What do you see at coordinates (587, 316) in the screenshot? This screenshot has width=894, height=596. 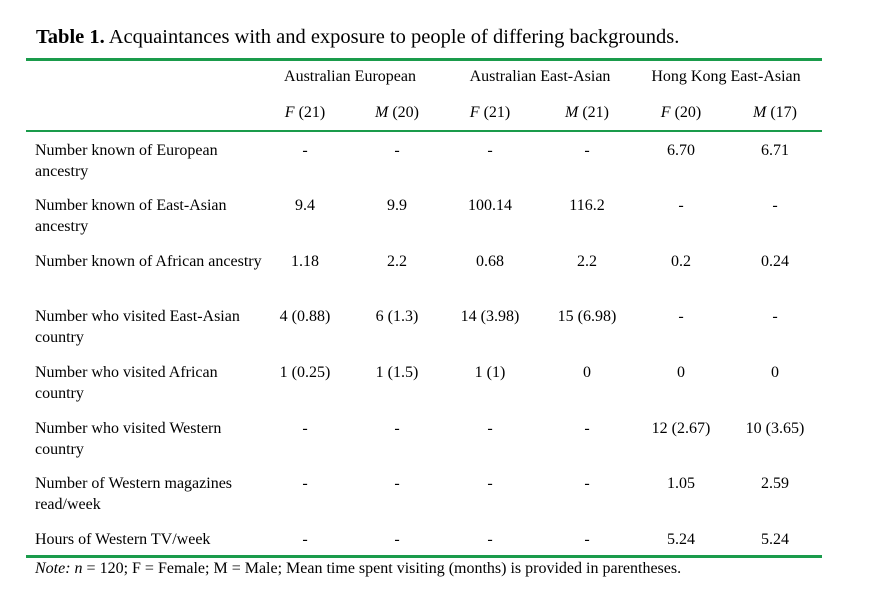 I see `table-cell: 15 (6.98)` at bounding box center [587, 316].